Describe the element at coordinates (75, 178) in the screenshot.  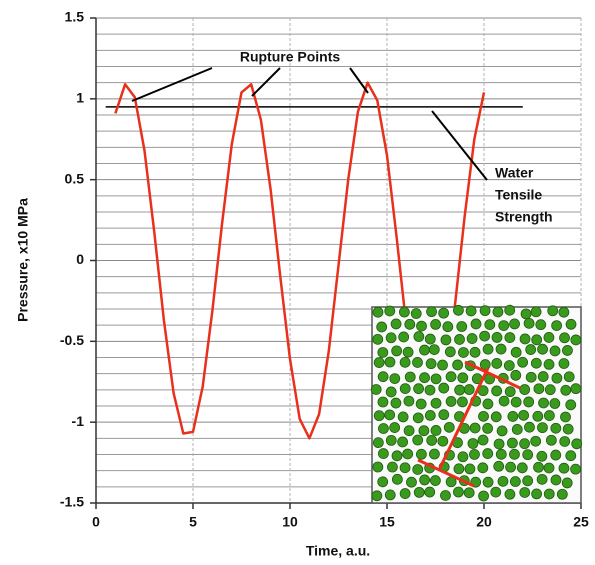
I see `y-tick-label: 0.5` at that location.